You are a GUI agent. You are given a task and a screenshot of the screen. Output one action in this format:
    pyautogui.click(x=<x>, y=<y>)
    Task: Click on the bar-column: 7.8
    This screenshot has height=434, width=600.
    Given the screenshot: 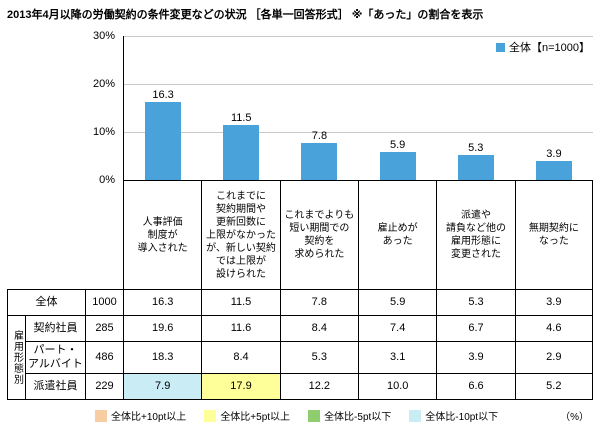 What is the action you would take?
    pyautogui.click(x=319, y=108)
    